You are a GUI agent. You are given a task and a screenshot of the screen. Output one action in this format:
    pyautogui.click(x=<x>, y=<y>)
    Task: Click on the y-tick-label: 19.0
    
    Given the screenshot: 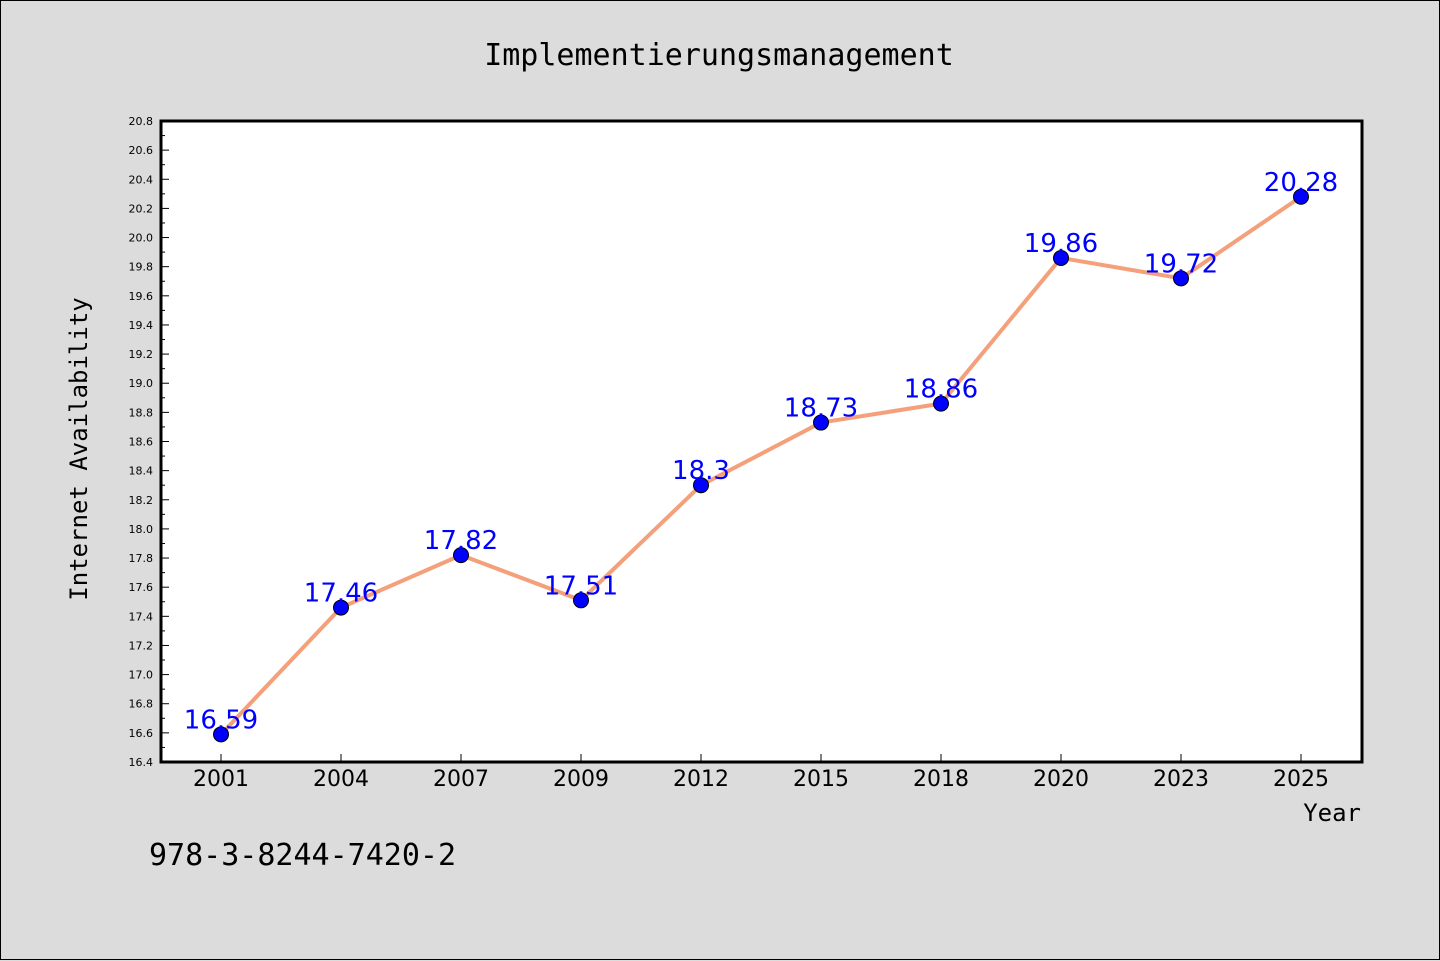 What is the action you would take?
    pyautogui.click(x=141, y=383)
    